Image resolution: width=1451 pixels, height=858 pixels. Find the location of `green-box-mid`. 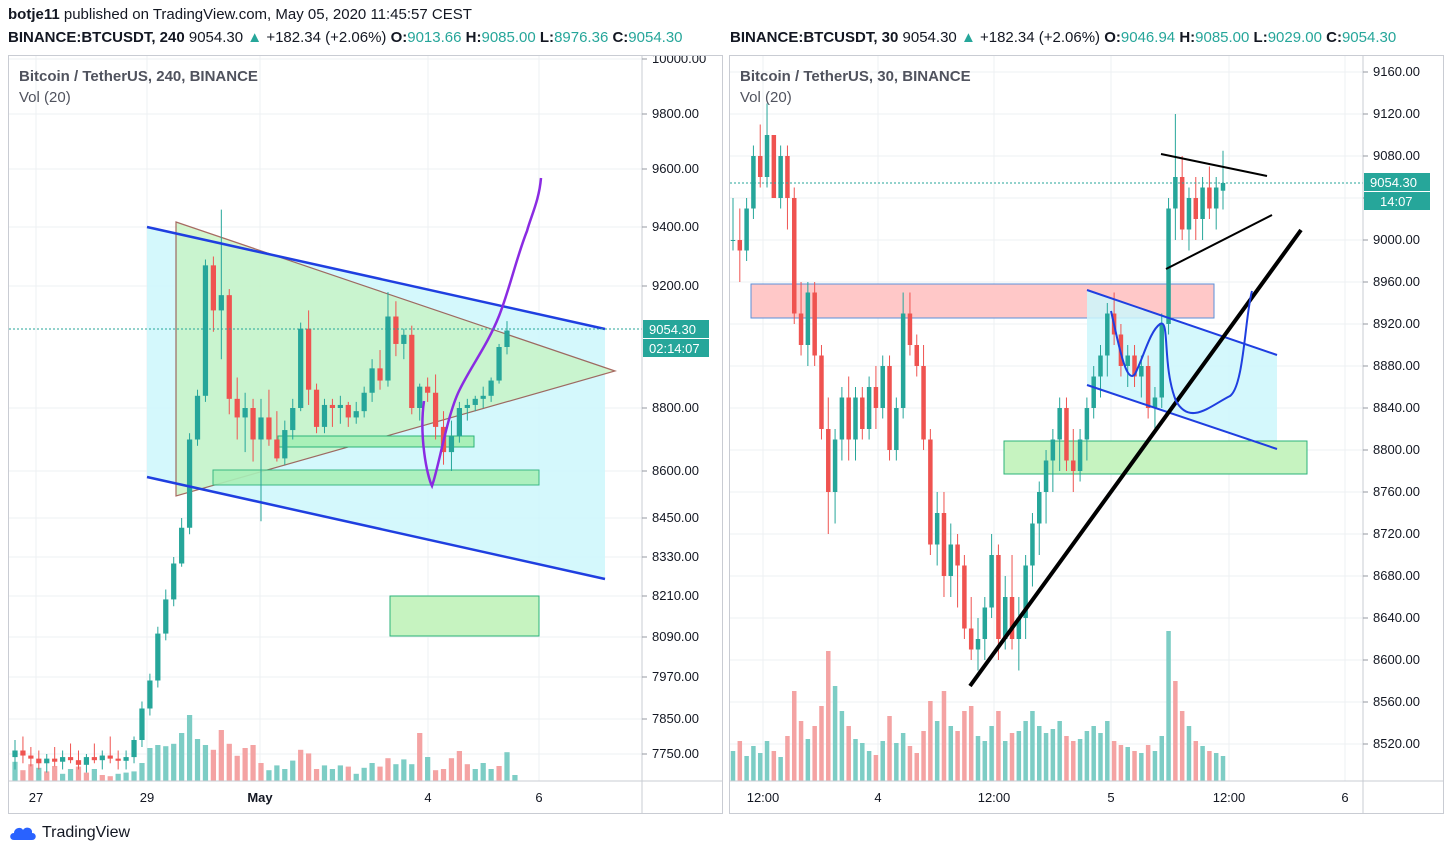

green-box-mid is located at coordinates (376, 477).